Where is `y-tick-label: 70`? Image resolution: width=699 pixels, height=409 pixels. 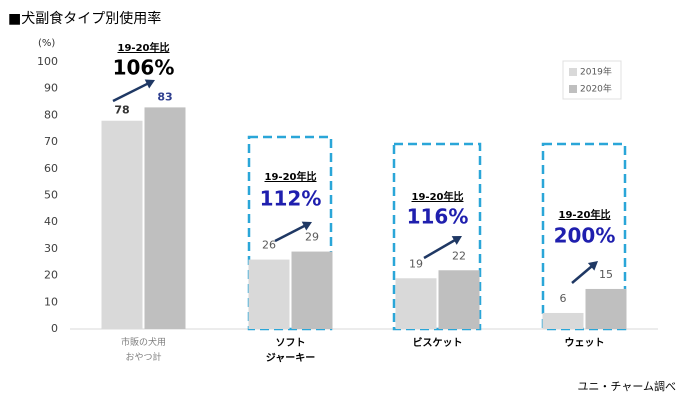 y-tick-label: 70 is located at coordinates (51, 141).